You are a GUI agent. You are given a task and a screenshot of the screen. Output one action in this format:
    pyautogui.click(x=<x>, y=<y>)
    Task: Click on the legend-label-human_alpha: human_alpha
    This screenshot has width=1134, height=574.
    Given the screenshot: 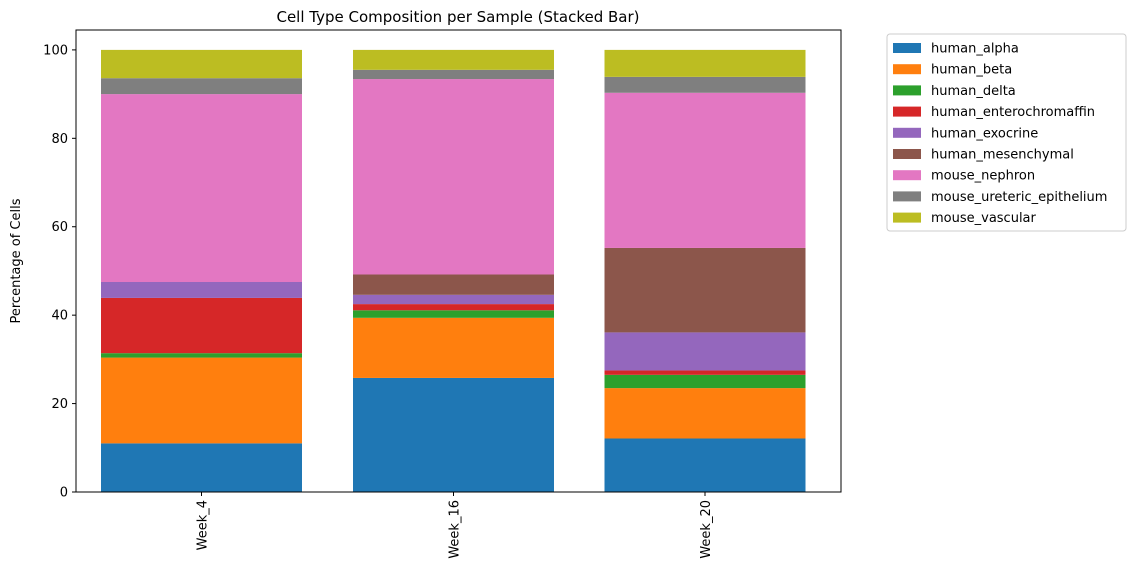 What is the action you would take?
    pyautogui.click(x=975, y=49)
    